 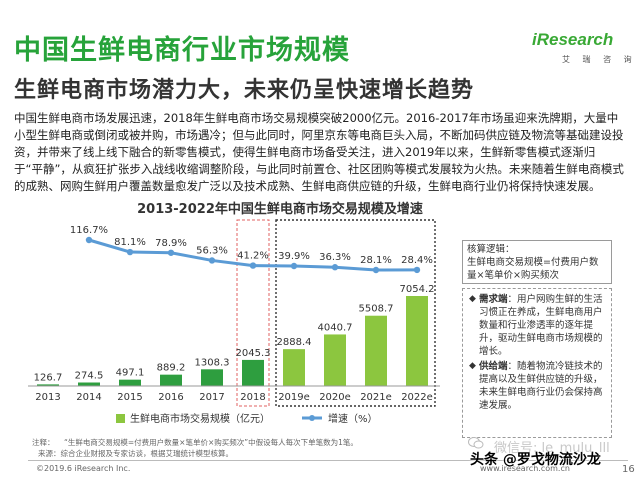 What do you see at coordinates (294, 367) in the screenshot?
I see `bar-2019e` at bounding box center [294, 367].